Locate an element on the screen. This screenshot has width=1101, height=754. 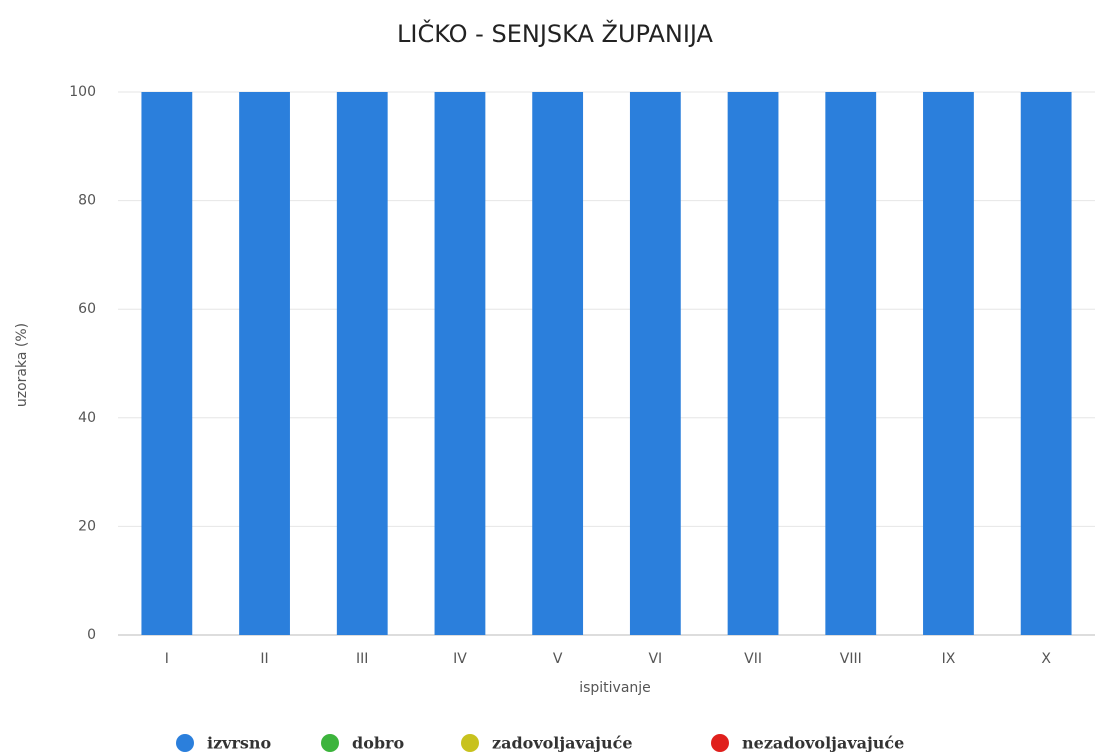
x-tick-label: VI is located at coordinates (655, 659).